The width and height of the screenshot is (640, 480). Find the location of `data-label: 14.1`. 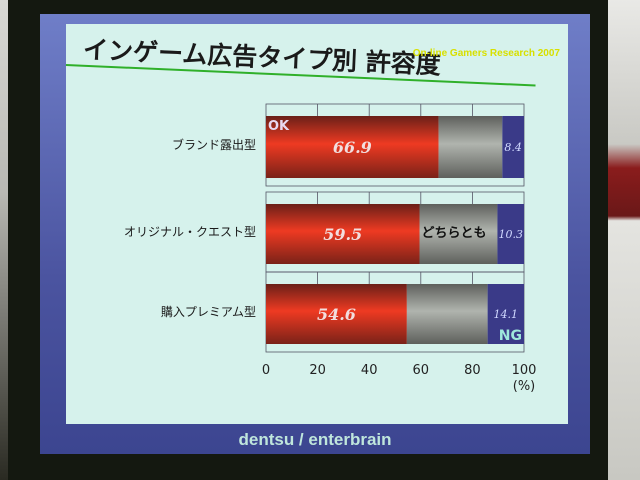

data-label: 14.1 is located at coordinates (506, 314).